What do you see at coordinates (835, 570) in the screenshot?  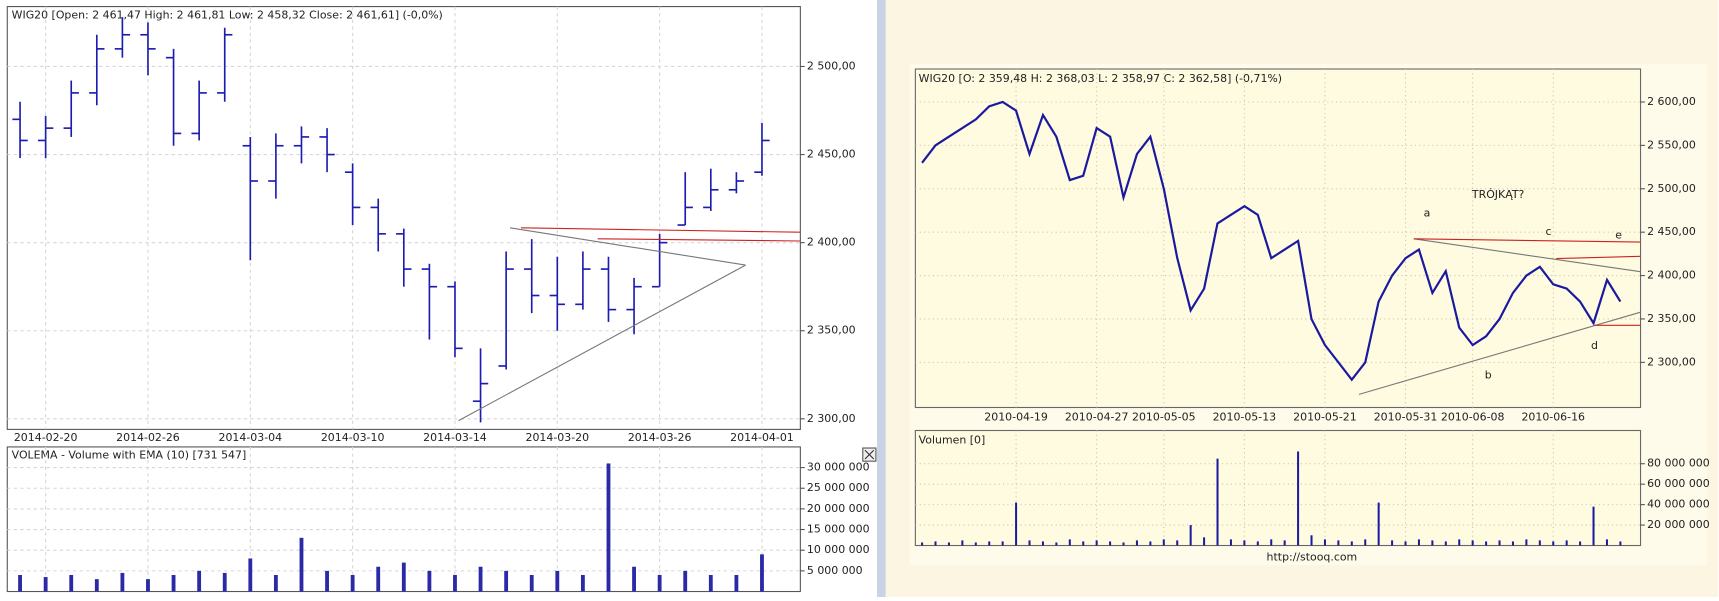 I see `y-tick-label: 5 000 000` at bounding box center [835, 570].